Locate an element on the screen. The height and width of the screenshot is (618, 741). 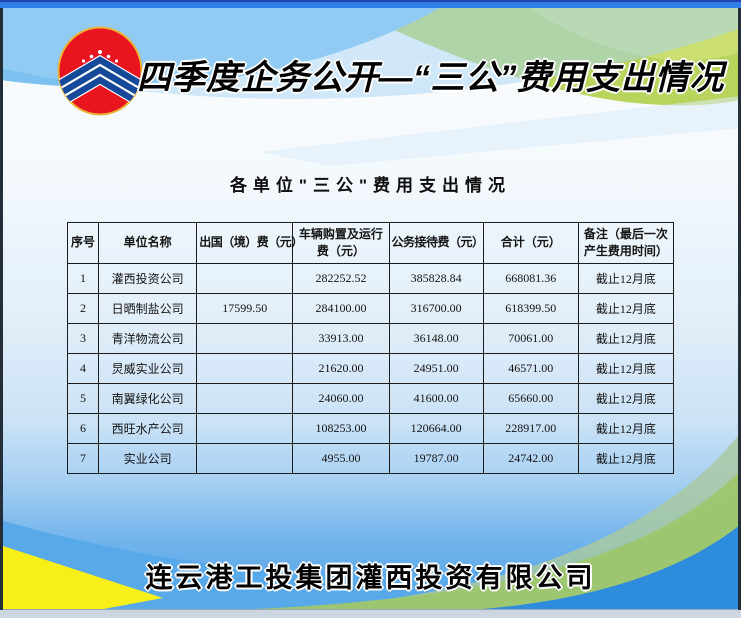
column-header: 备注（最后一次产生费用时间） is located at coordinates (626, 243).